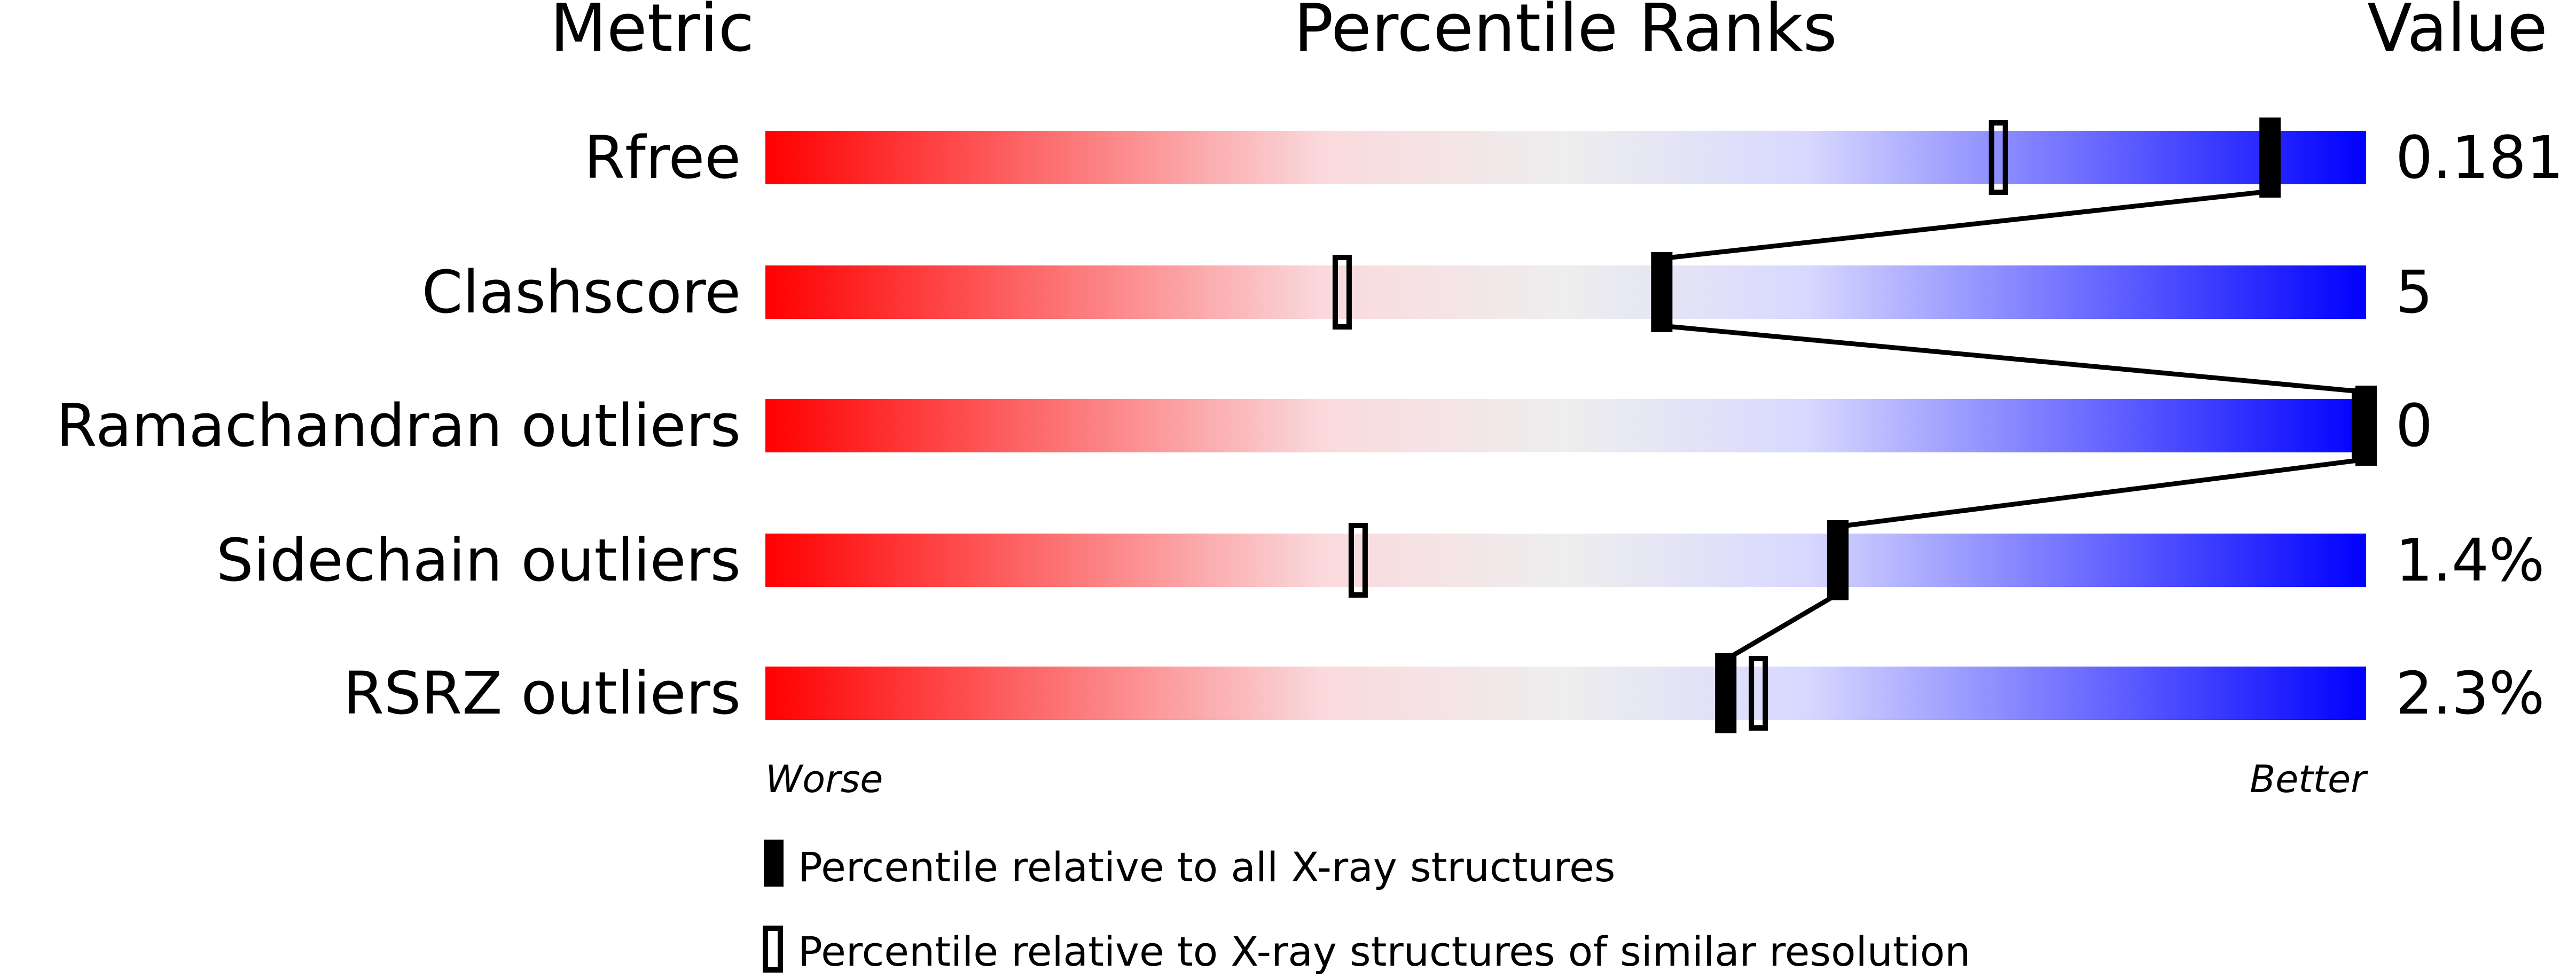 Image resolution: width=2576 pixels, height=979 pixels. I want to click on metric-value: 0, so click(2414, 425).